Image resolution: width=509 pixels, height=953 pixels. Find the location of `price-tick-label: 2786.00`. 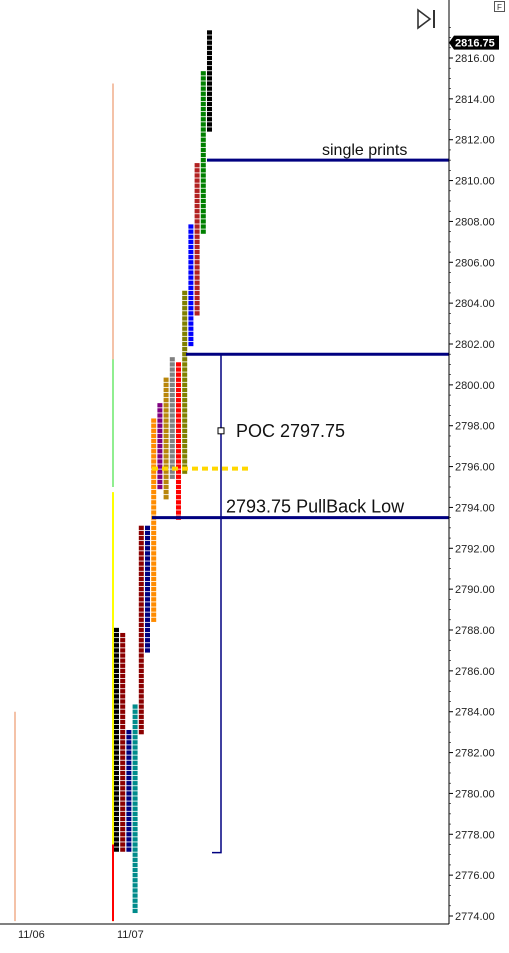

price-tick-label: 2786.00 is located at coordinates (475, 672).